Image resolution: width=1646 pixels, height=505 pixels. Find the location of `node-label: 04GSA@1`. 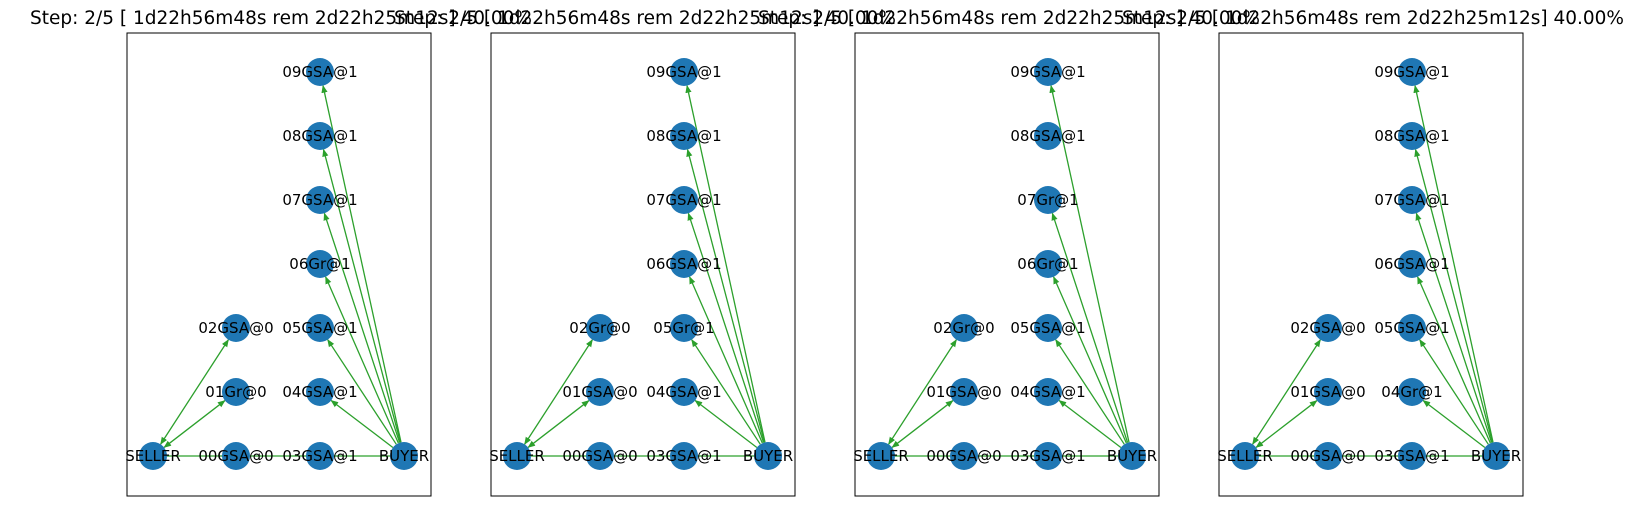

node-label: 04GSA@1 is located at coordinates (1047, 392).